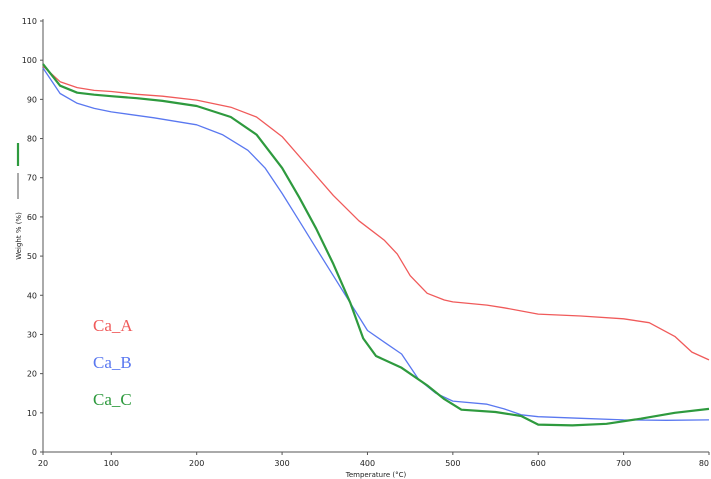  I want to click on x-tick-label: 200, so click(196, 463).